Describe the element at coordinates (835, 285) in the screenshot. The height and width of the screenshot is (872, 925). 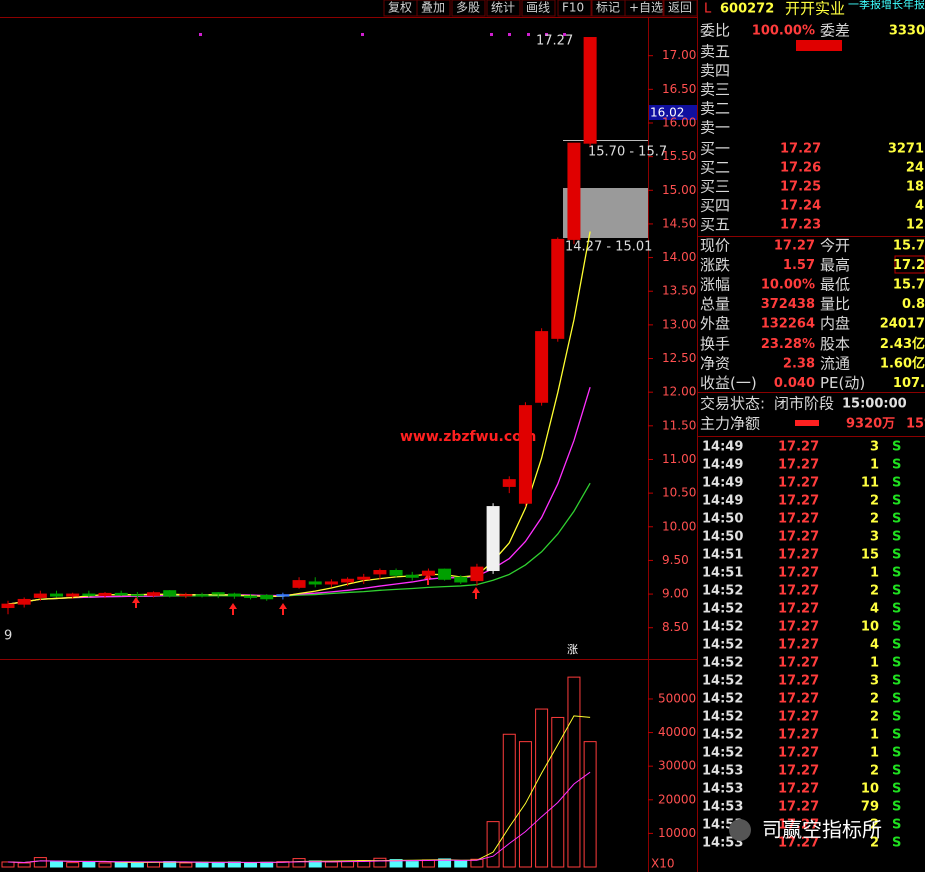
I see `field-label: 最低` at that location.